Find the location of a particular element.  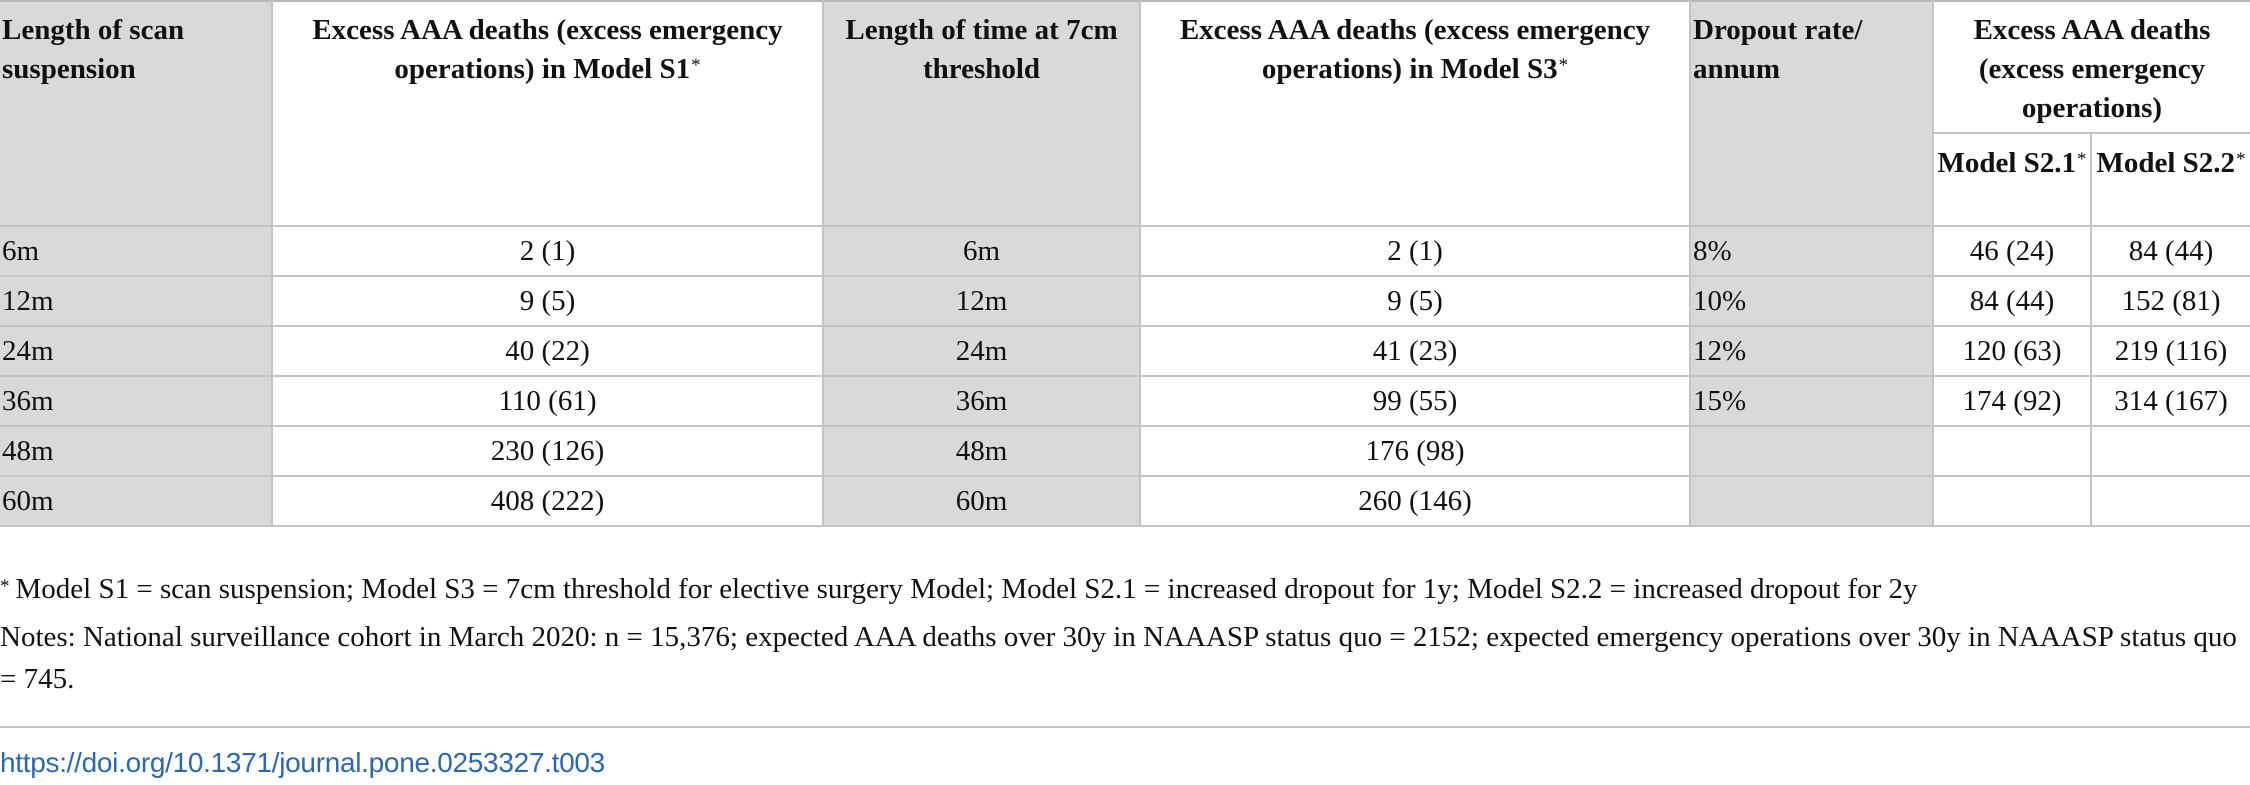

cell-model-s2-2: 152 (81) is located at coordinates (2169, 301).